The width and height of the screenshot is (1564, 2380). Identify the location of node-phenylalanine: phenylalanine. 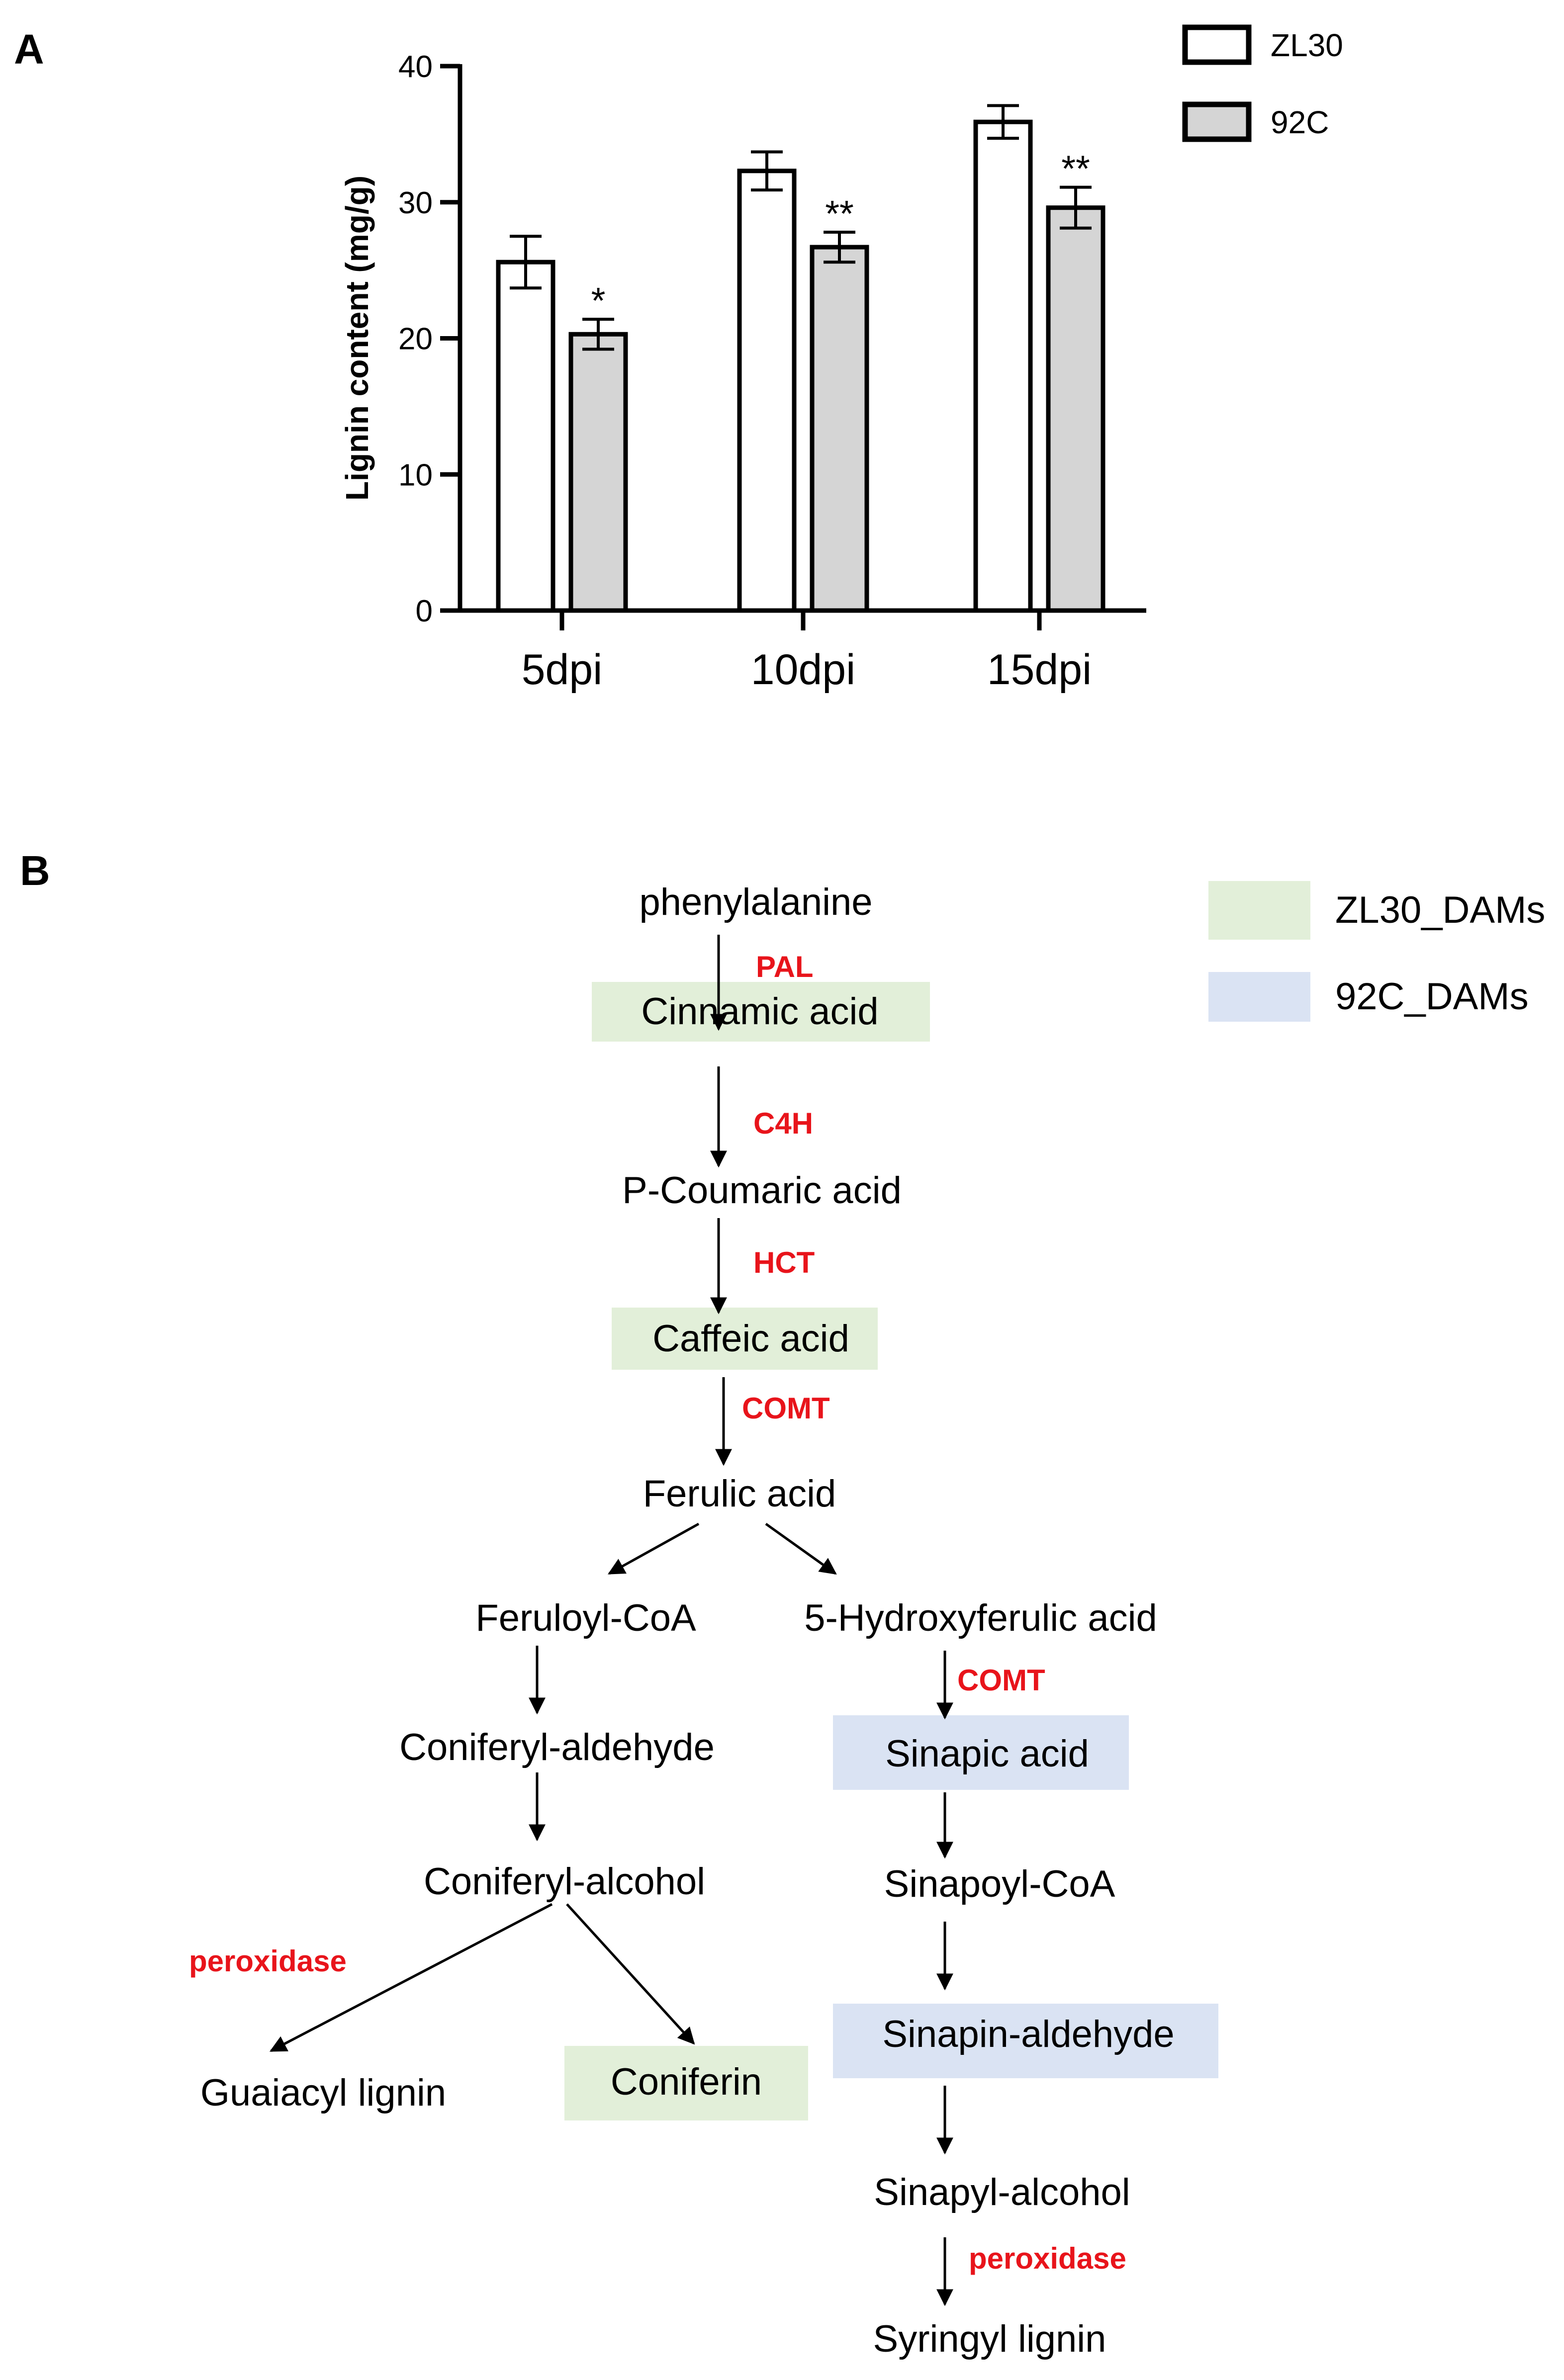
(755, 902).